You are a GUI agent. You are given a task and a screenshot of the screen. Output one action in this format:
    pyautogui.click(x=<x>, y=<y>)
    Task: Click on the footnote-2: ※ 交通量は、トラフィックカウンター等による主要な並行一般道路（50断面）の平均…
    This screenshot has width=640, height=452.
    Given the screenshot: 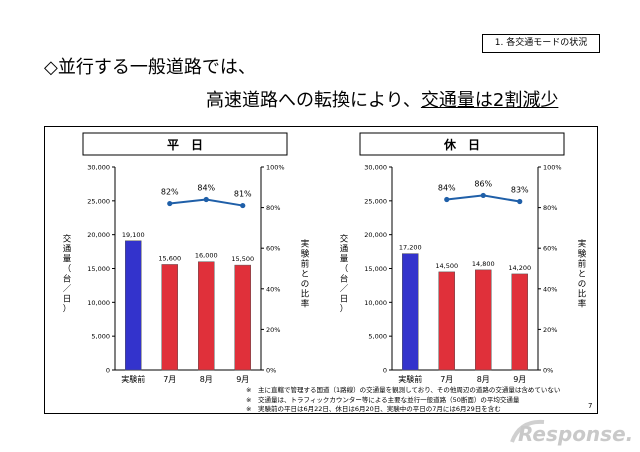 What is the action you would take?
    pyautogui.click(x=383, y=399)
    